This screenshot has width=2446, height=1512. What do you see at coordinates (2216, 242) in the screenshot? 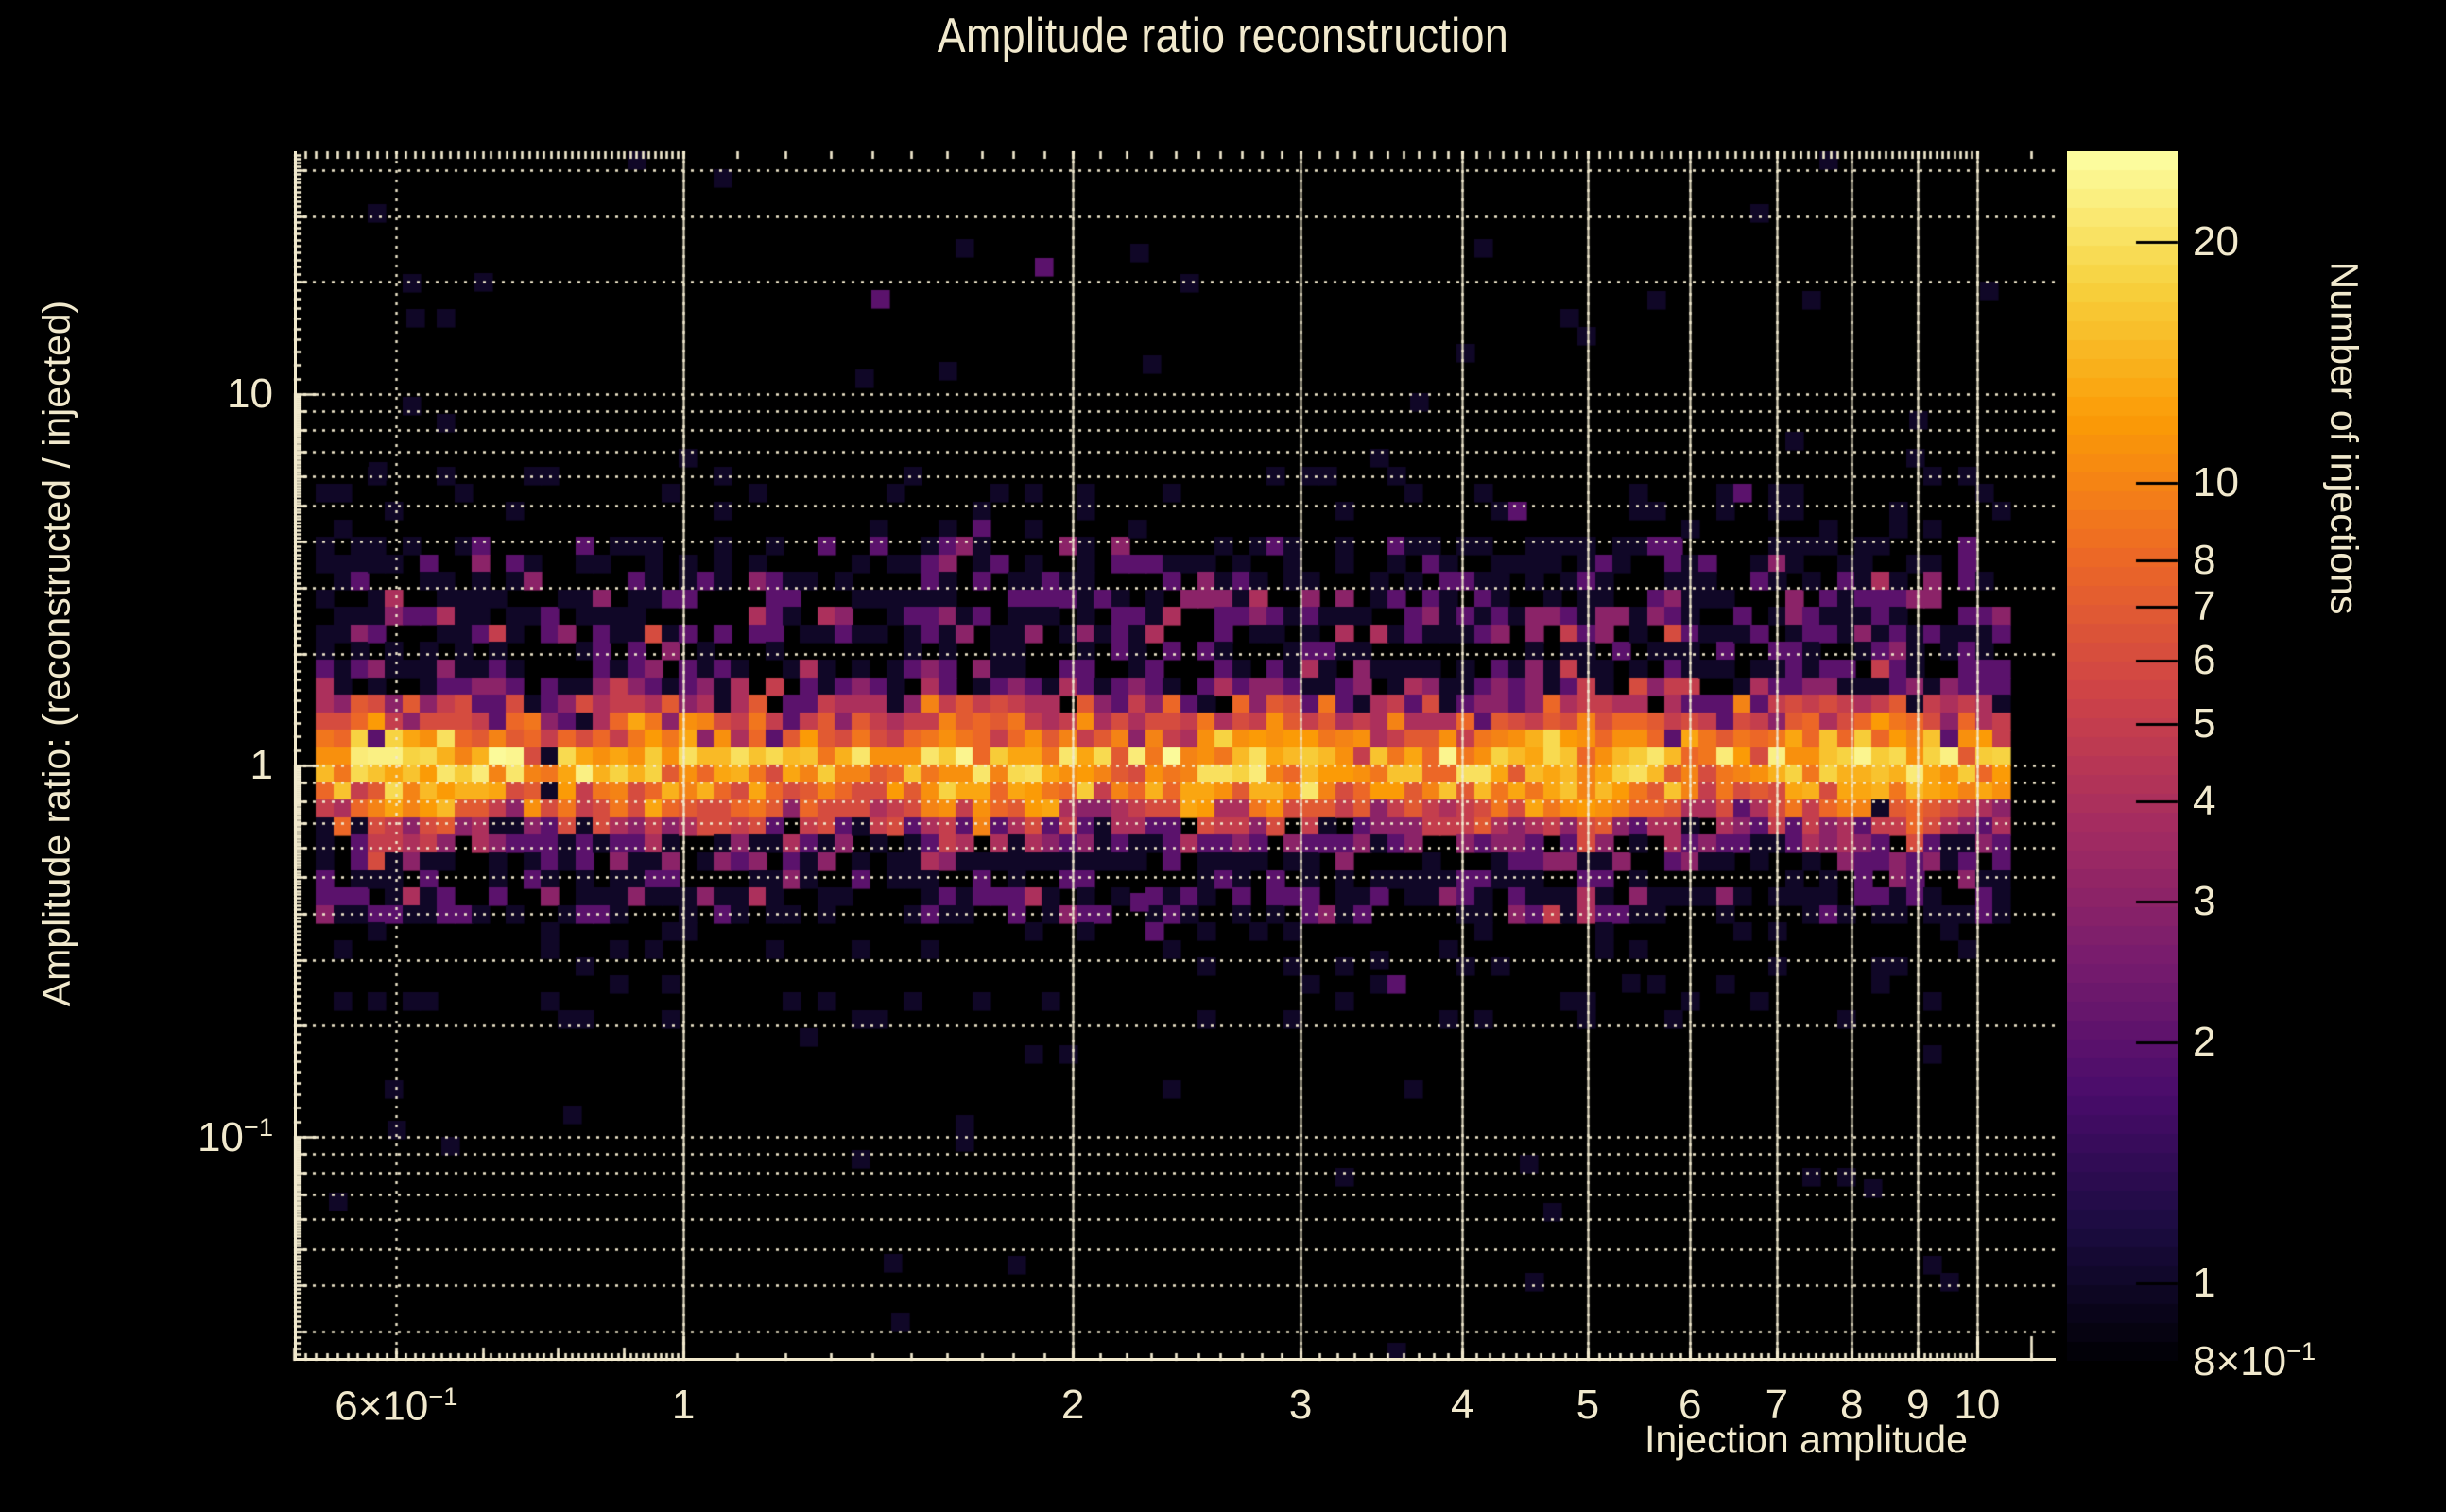
I see `colorbar-tick-label-0: 20` at bounding box center [2216, 242].